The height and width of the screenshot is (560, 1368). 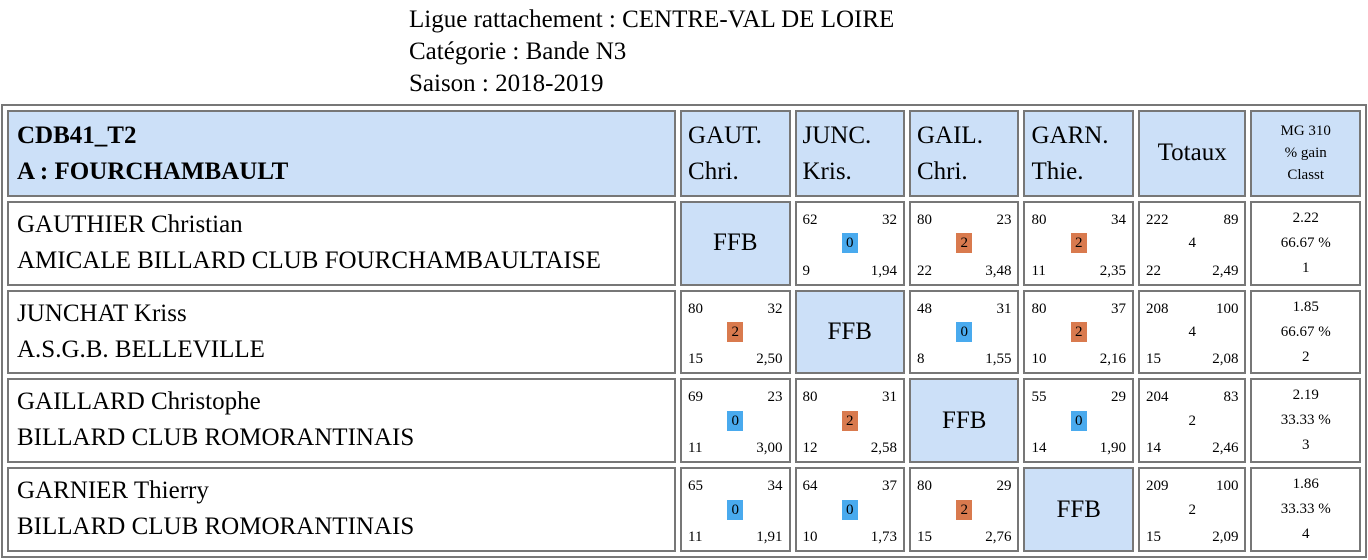 I want to click on total-high-run: 15, so click(x=1153, y=359).